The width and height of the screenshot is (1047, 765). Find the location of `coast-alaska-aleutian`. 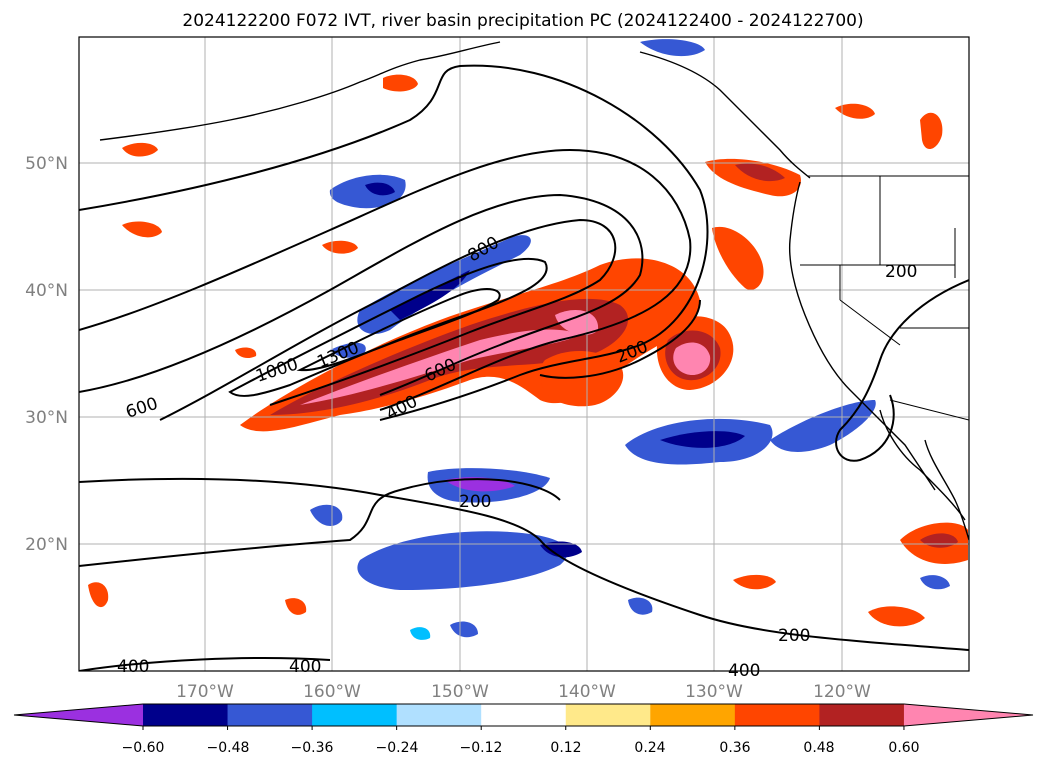

coast-alaska-aleutian is located at coordinates (300, 91).